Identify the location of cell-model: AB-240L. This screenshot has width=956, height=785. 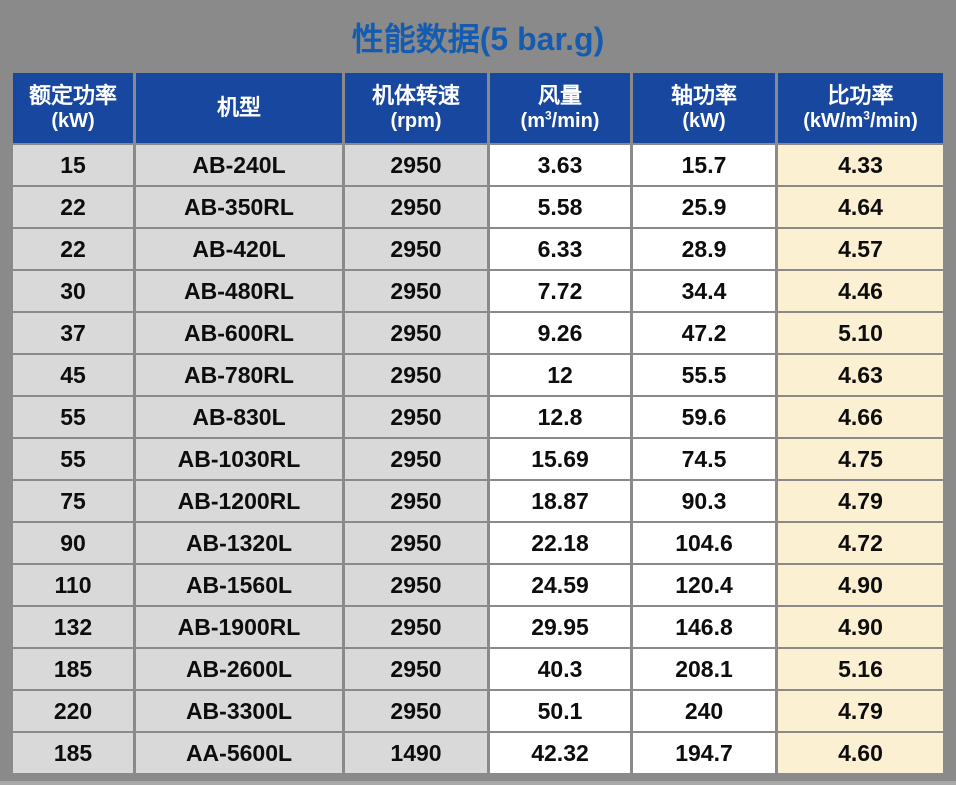
(239, 165).